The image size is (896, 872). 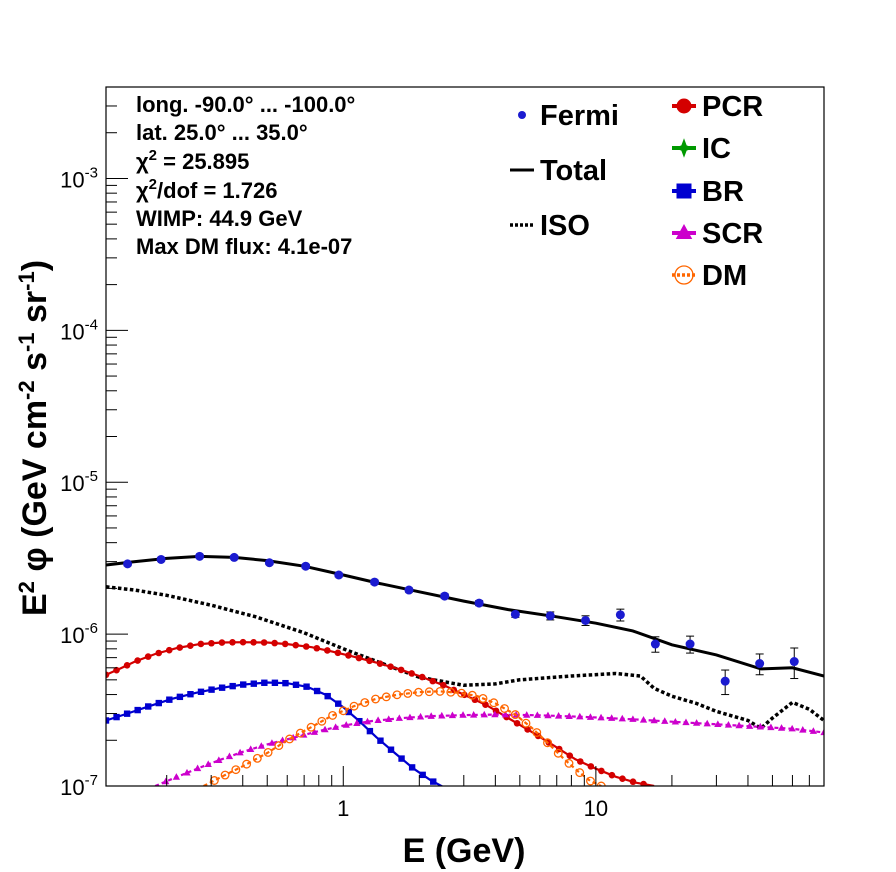 I want to click on series-line-dm, so click(x=402, y=738).